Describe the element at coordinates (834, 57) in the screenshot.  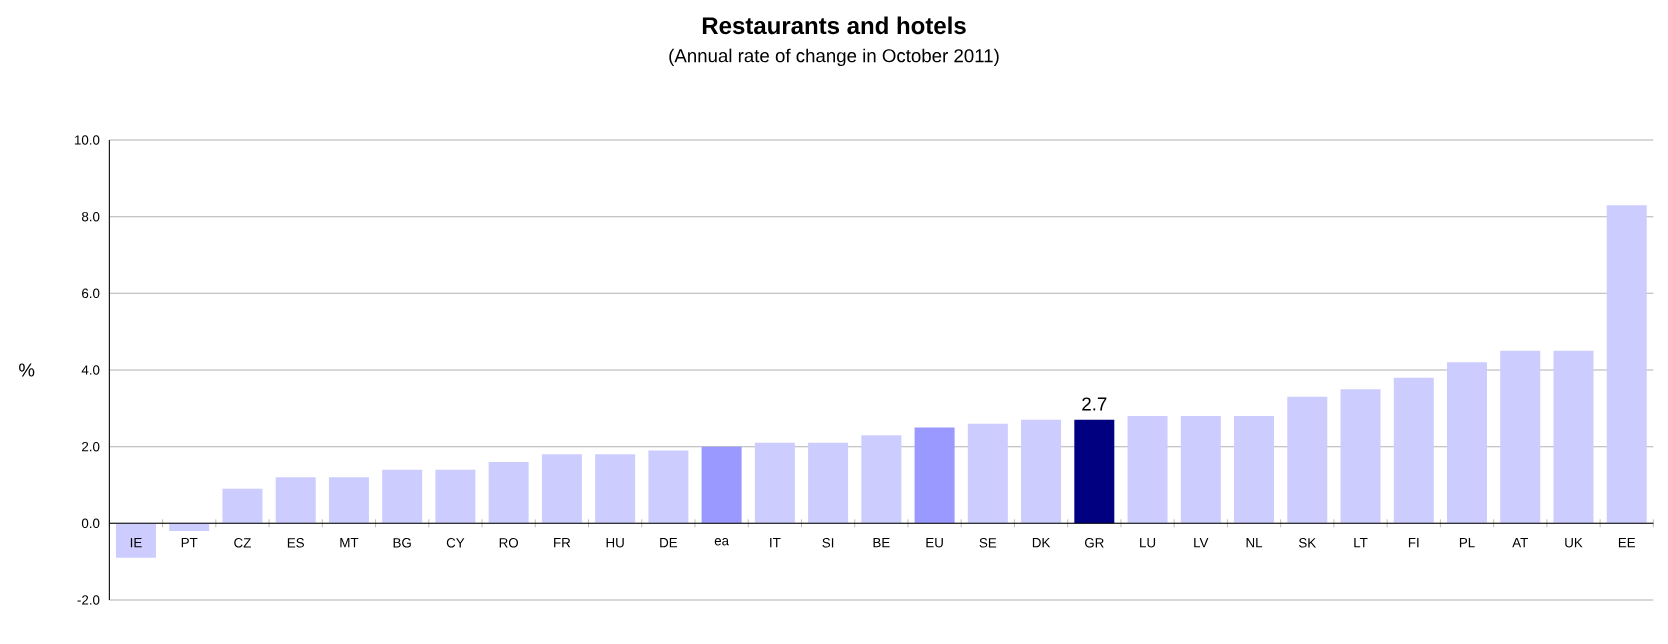
I see `chart-subtitle: (Annual rate of change in October 2011)` at that location.